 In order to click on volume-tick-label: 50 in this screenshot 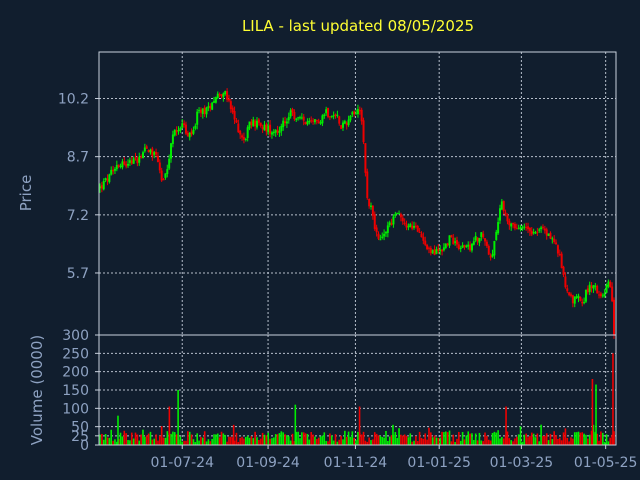, I will do `click(80, 428)`.